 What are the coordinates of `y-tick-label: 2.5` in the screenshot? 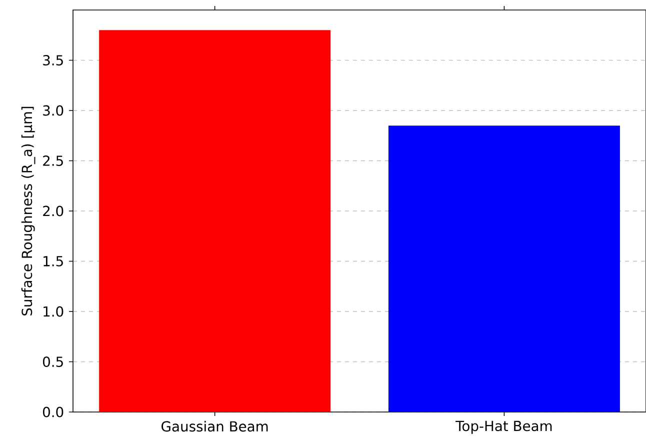 It's located at (53, 161).